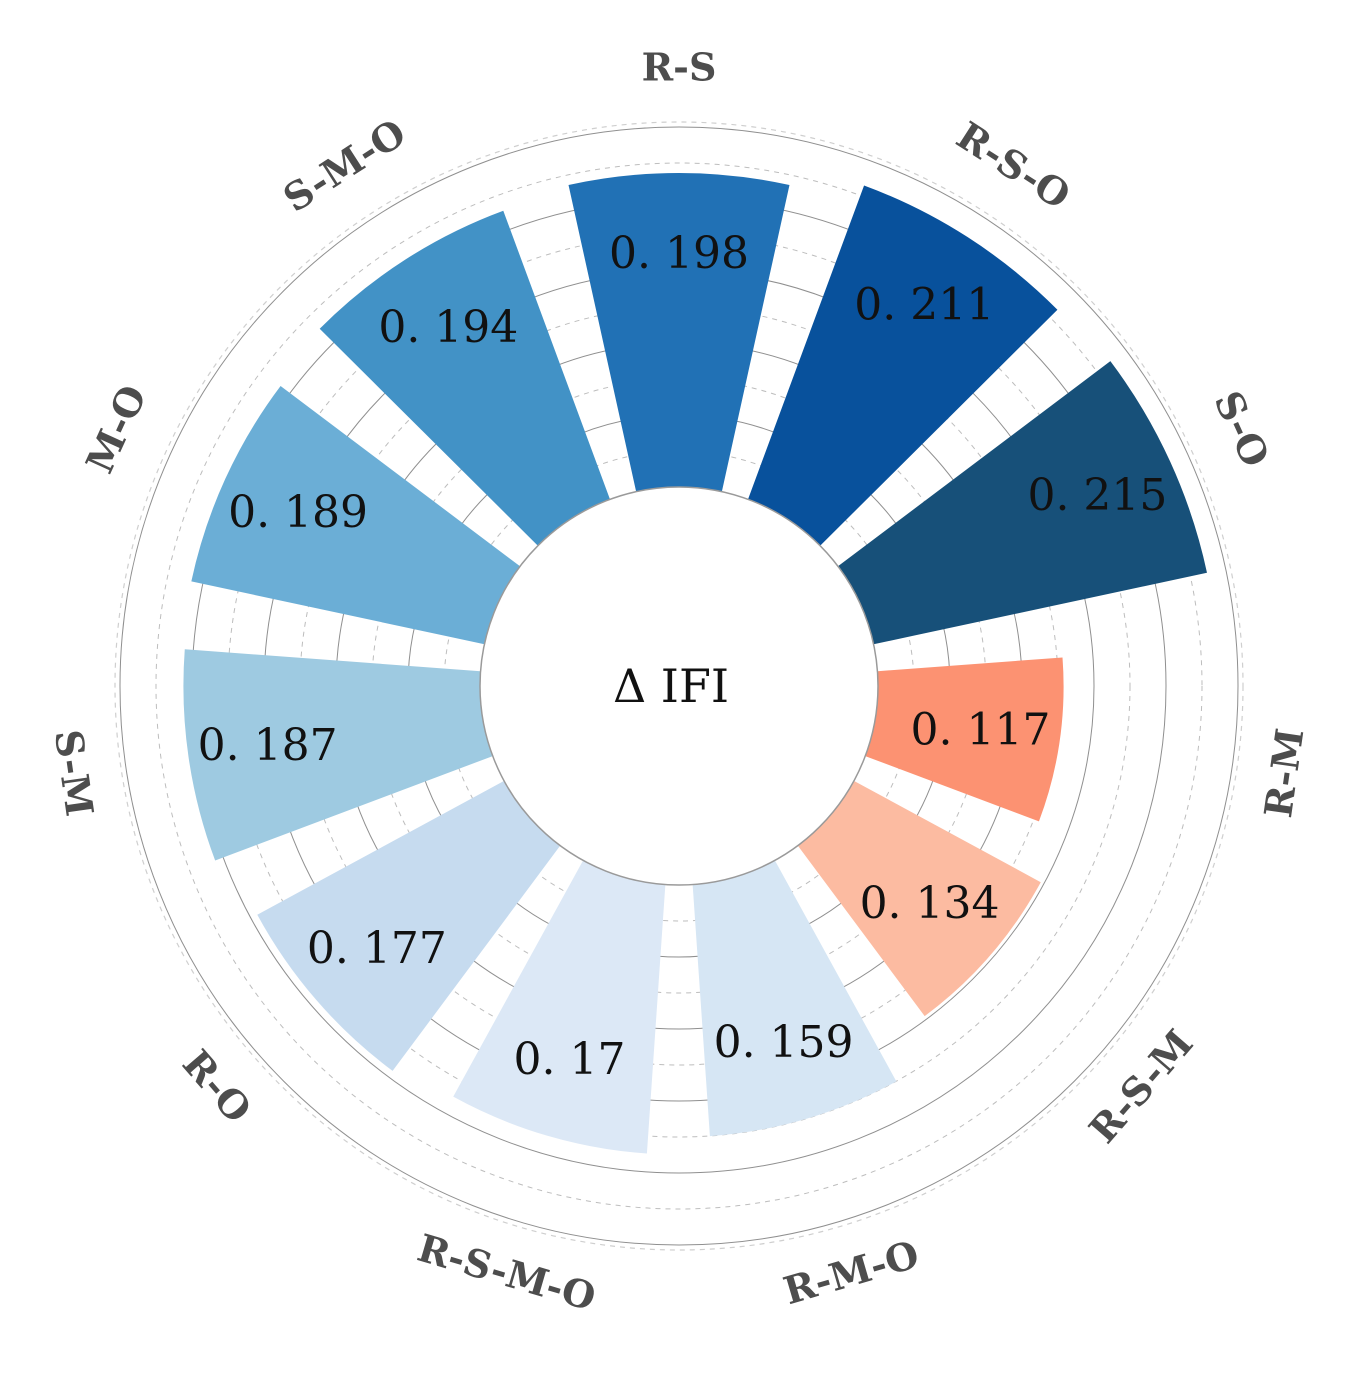 This screenshot has width=1369, height=1387. I want to click on value-label: 0. 189, so click(298, 512).